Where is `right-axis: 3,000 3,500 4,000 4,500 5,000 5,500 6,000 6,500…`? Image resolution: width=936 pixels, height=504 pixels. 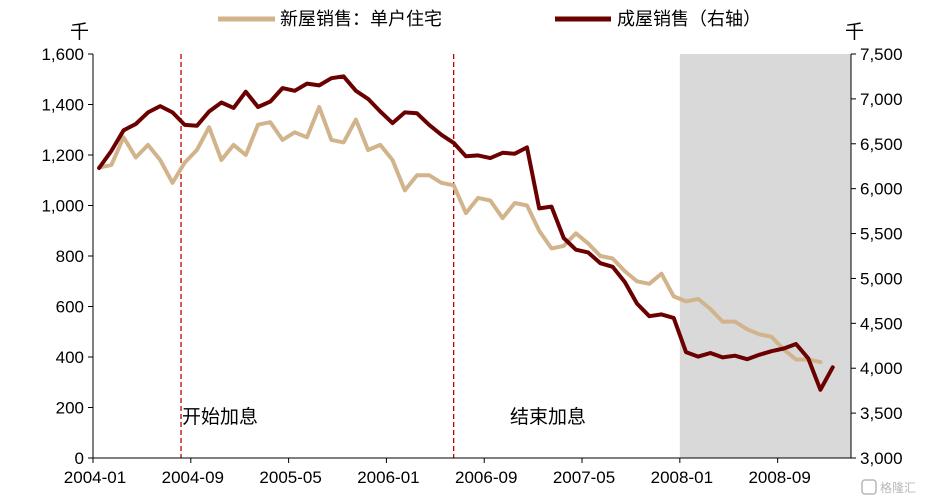 right-axis: 3,000 3,500 4,000 4,500 5,000 5,500 6,000 6,500… is located at coordinates (876, 256).